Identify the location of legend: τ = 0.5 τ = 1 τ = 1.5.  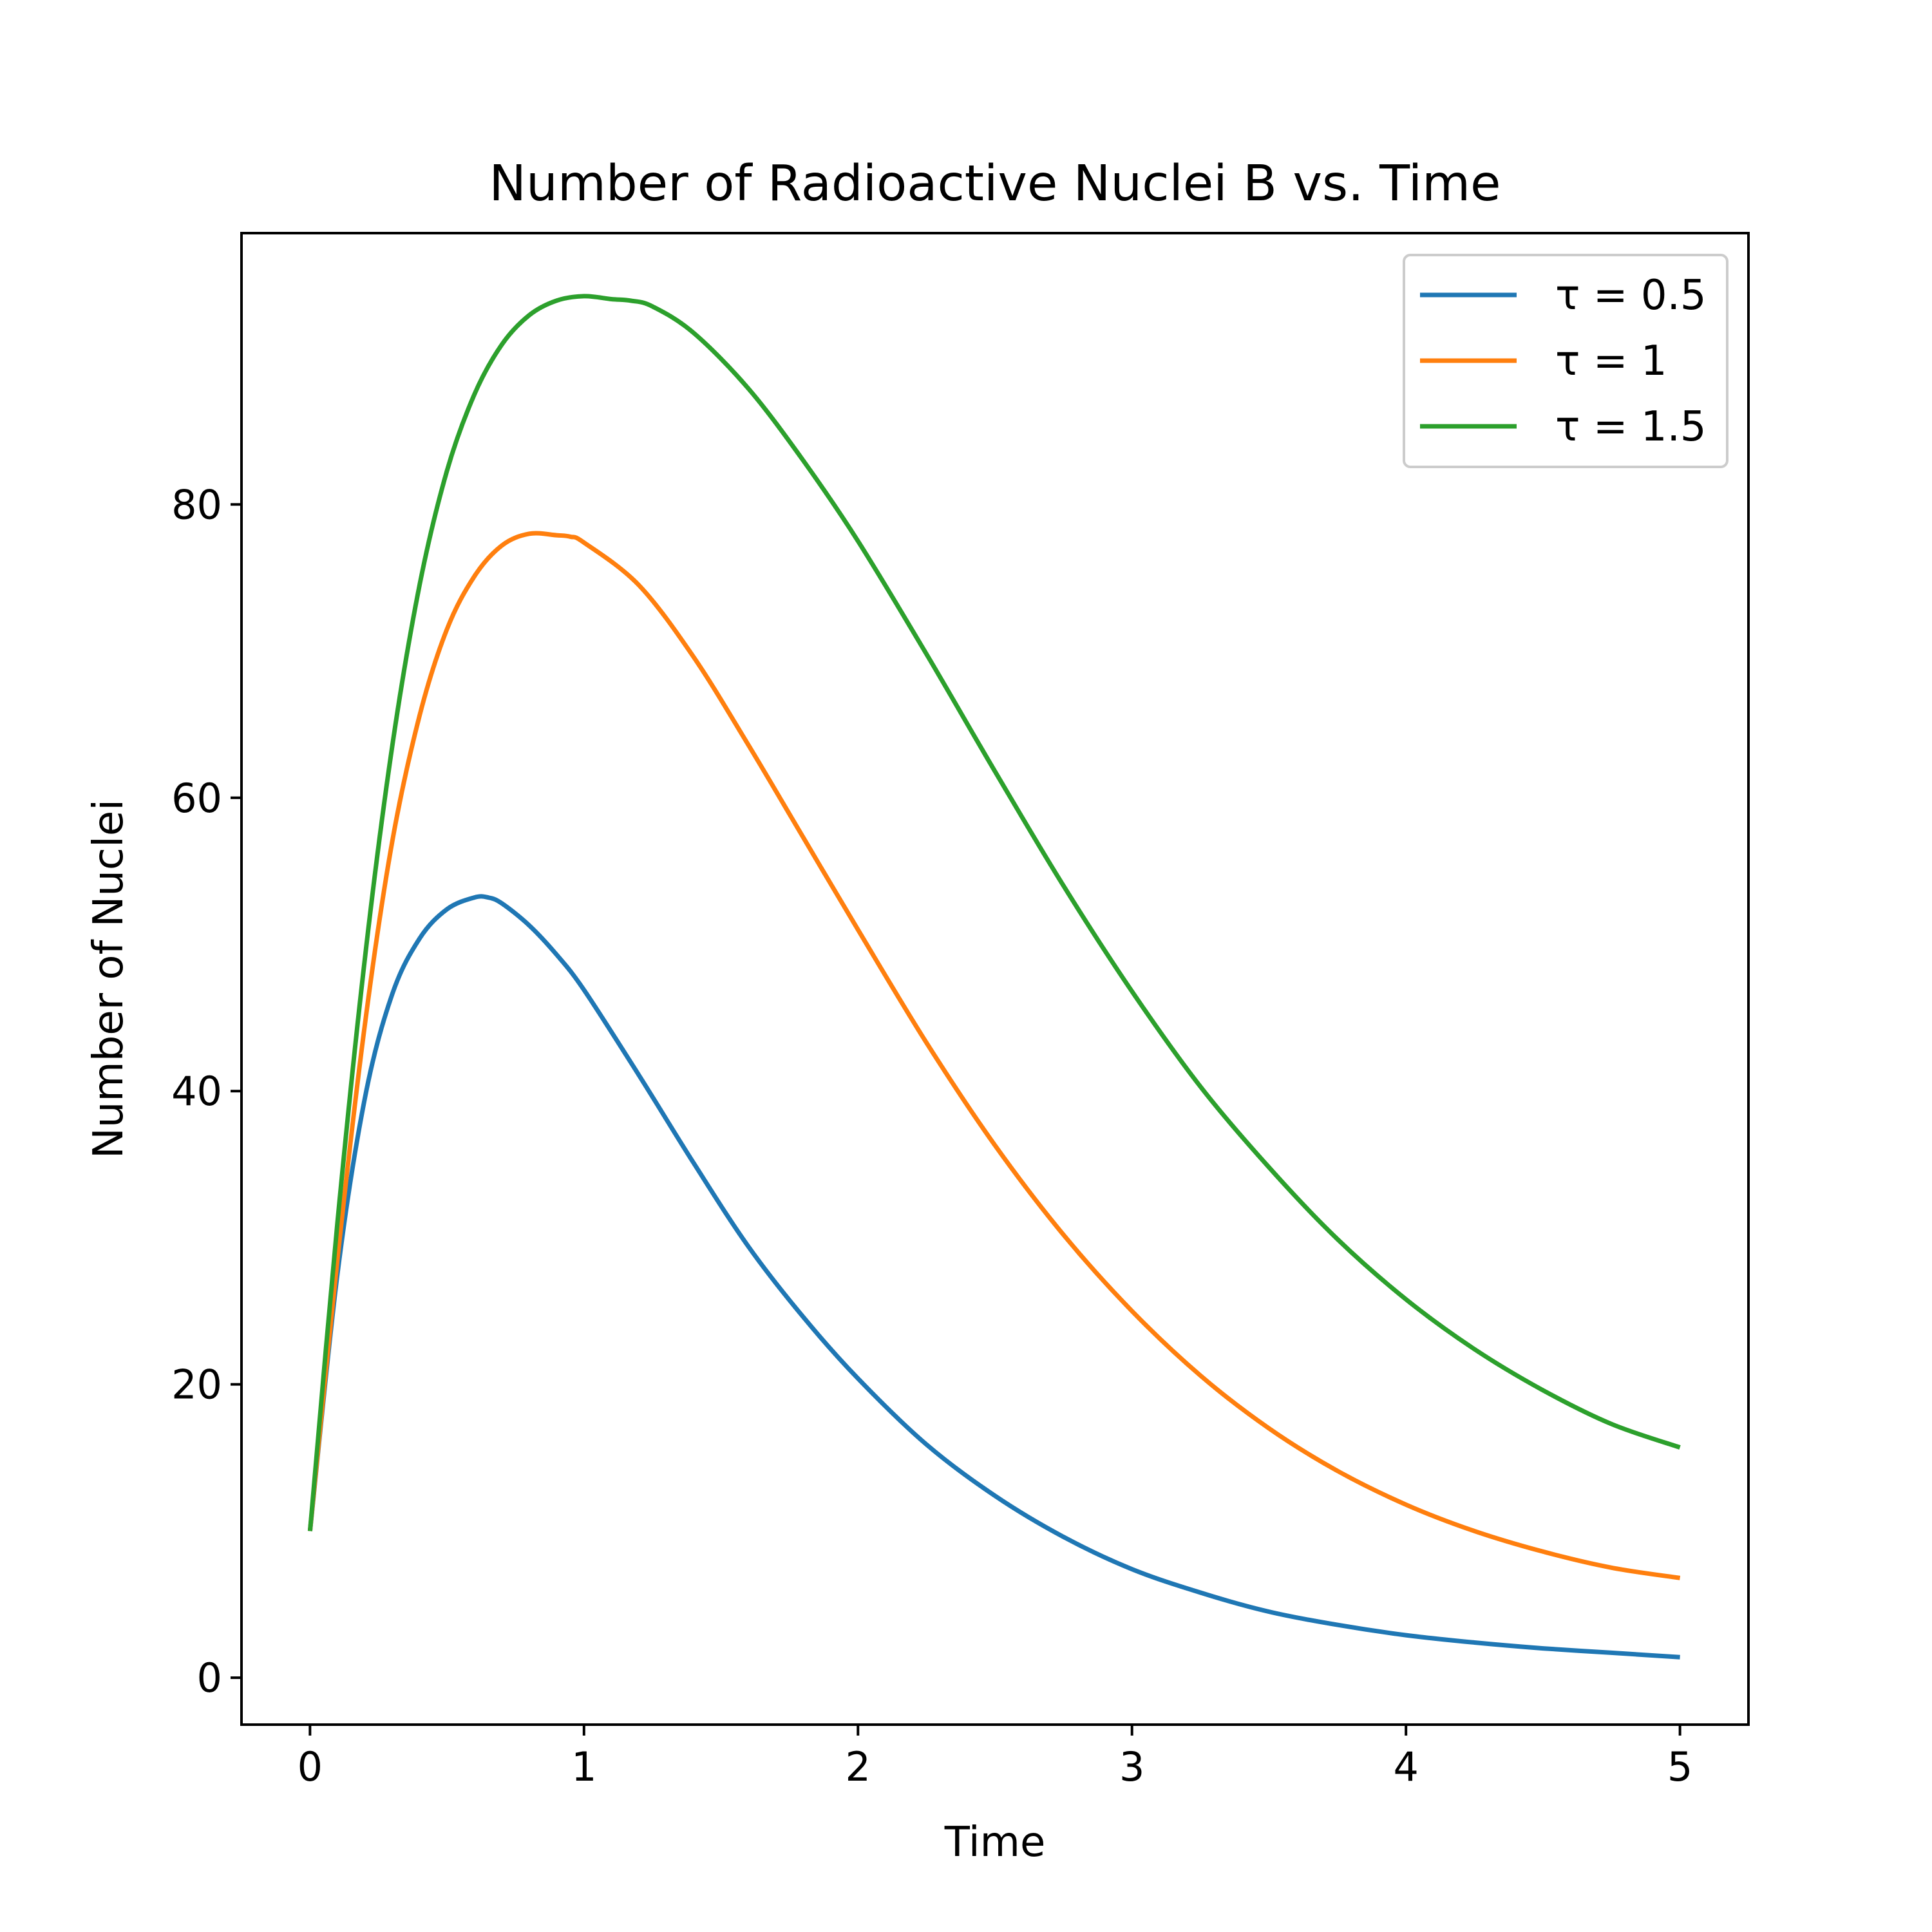
(1566, 361).